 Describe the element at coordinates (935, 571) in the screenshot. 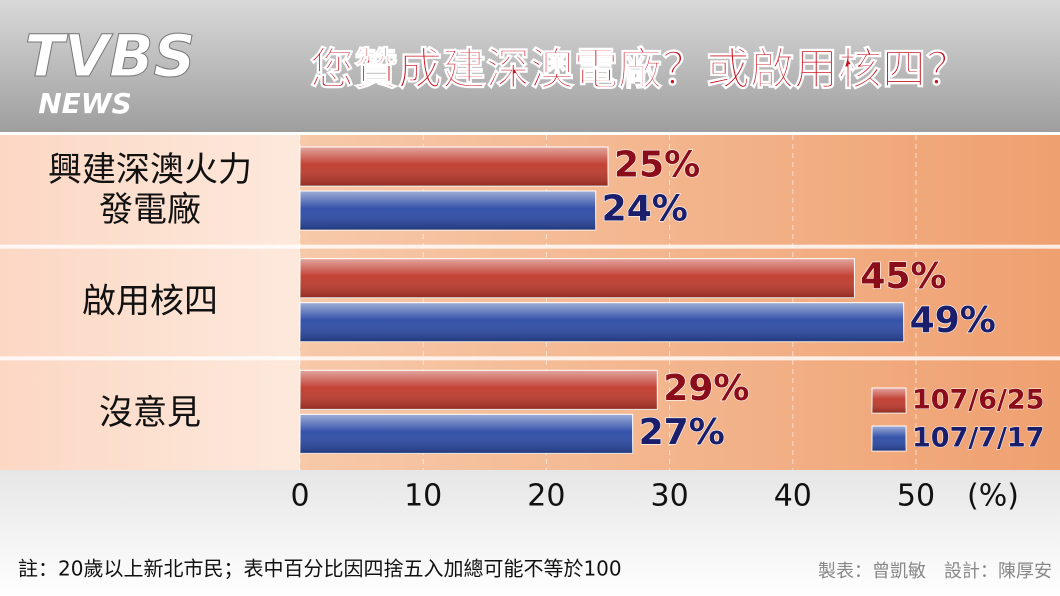

I see `credits: 製表：曾凱敏 設計：陳厚安` at that location.